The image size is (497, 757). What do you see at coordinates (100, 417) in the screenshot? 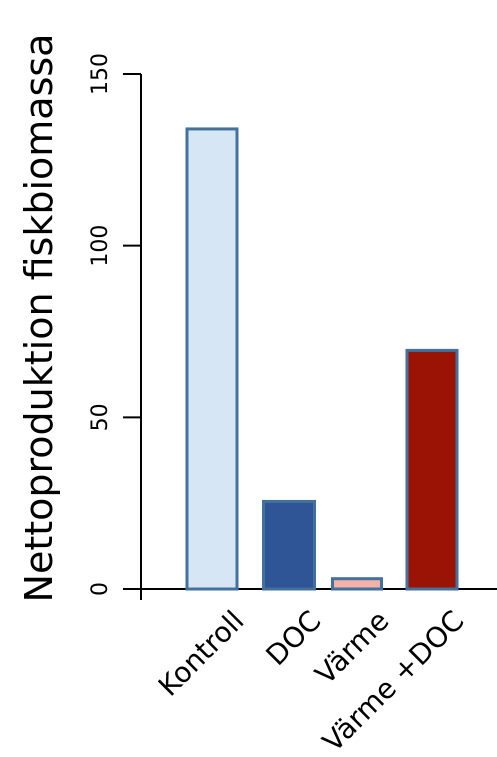
I see `y-tick-label: 50` at bounding box center [100, 417].